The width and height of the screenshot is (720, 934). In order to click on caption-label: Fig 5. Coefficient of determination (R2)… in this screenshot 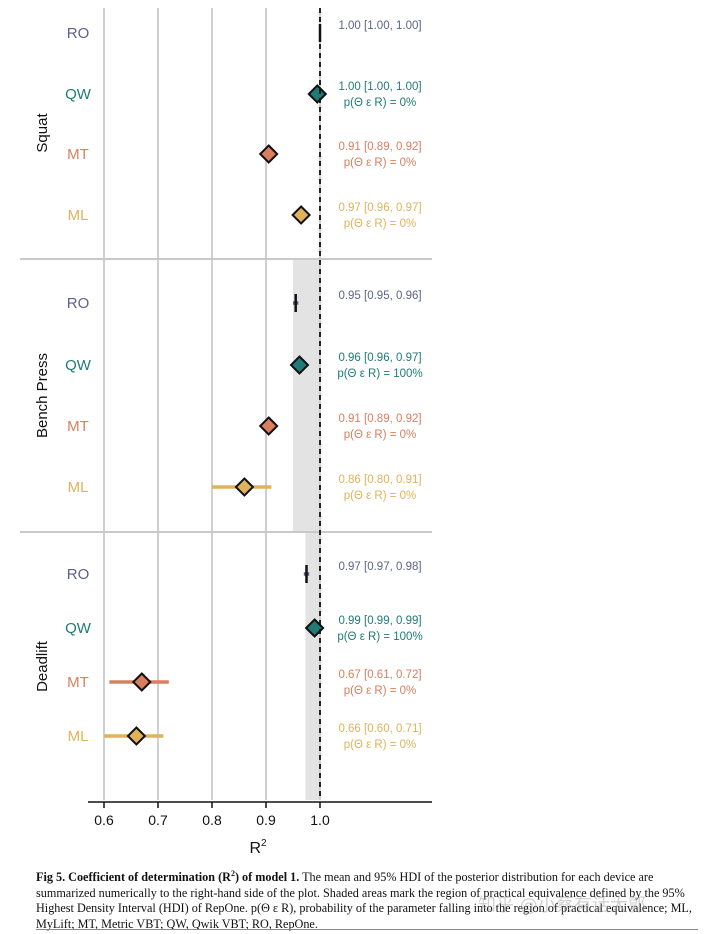, I will do `click(168, 877)`.